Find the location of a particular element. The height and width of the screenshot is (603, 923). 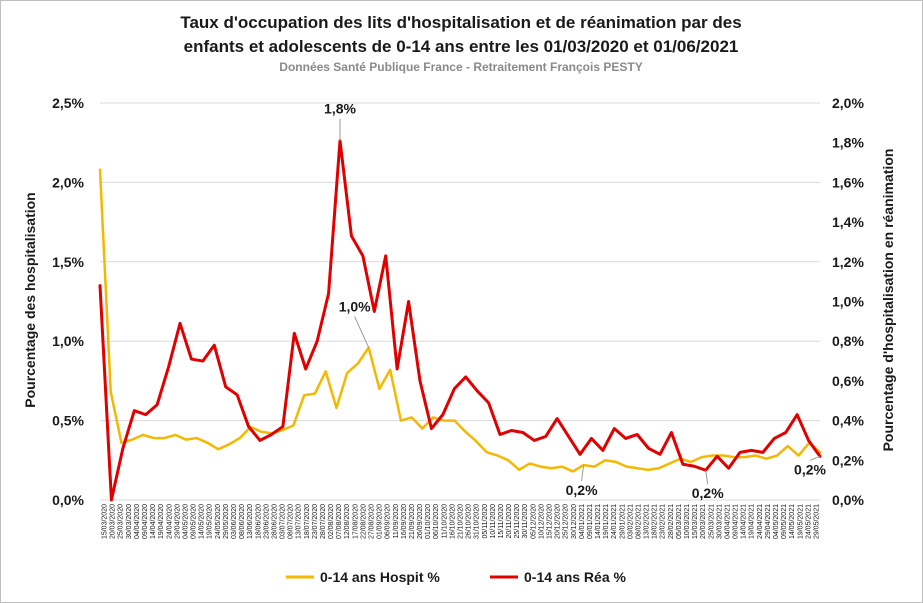

x-tick-label: 22/08/2020 is located at coordinates (363, 521).